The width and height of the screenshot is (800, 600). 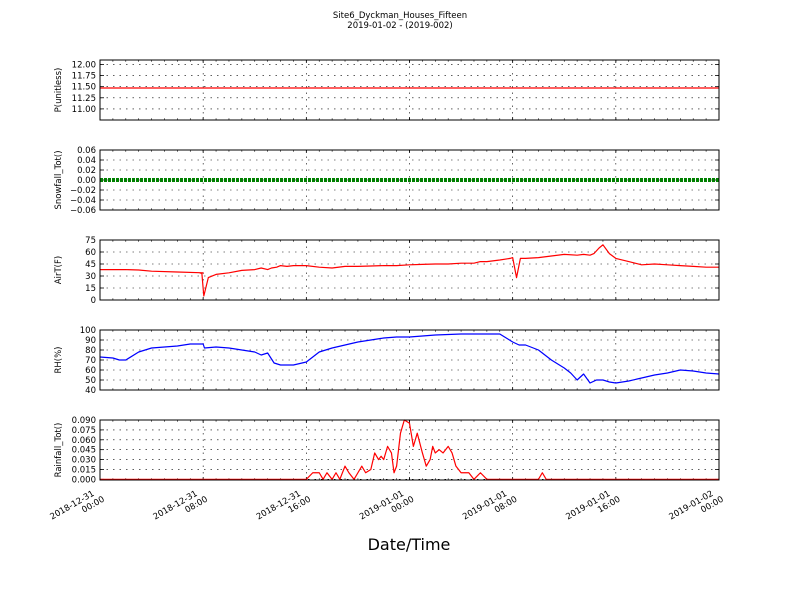 What do you see at coordinates (59, 179) in the screenshot?
I see `y-axis-label: Snowfall_Tot()` at bounding box center [59, 179].